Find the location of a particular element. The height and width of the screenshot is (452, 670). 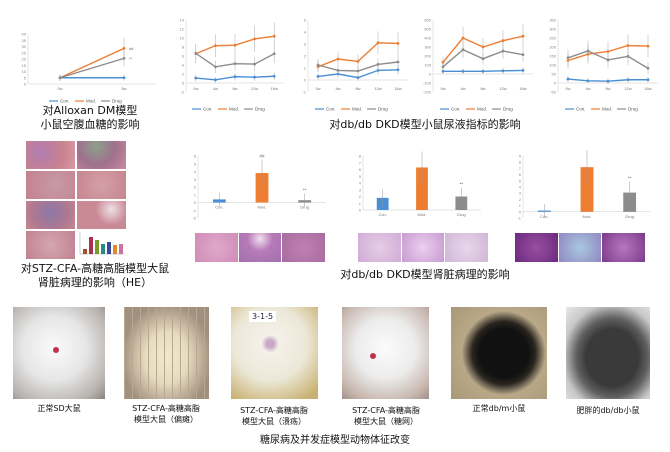

caption-line: 模型大鼠（糖网） is located at coordinates (386, 421).